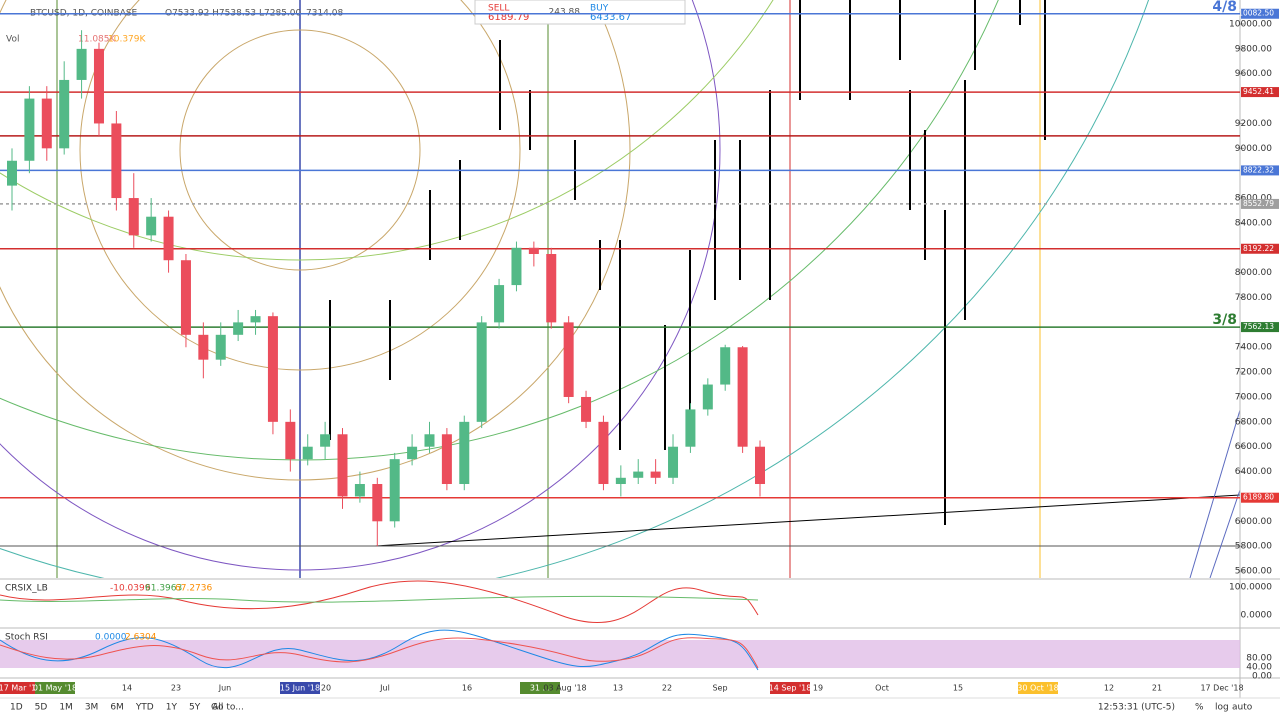 The width and height of the screenshot is (1280, 724). Describe the element at coordinates (467, 688) in the screenshot. I see `x-tick-label: 16` at that location.